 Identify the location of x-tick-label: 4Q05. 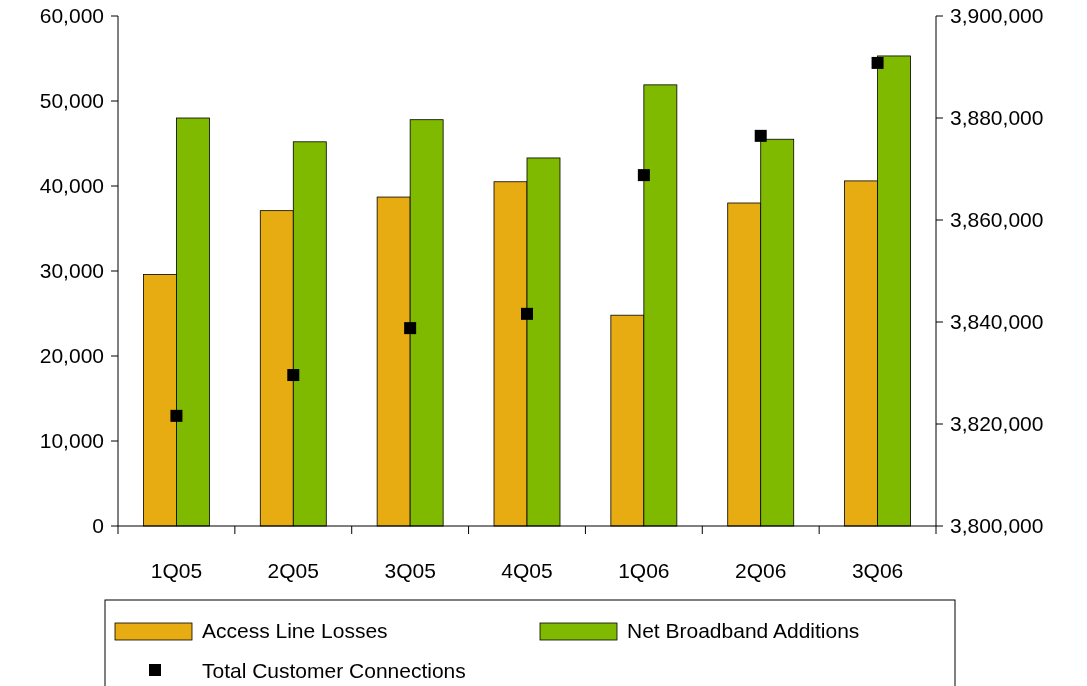
(527, 570).